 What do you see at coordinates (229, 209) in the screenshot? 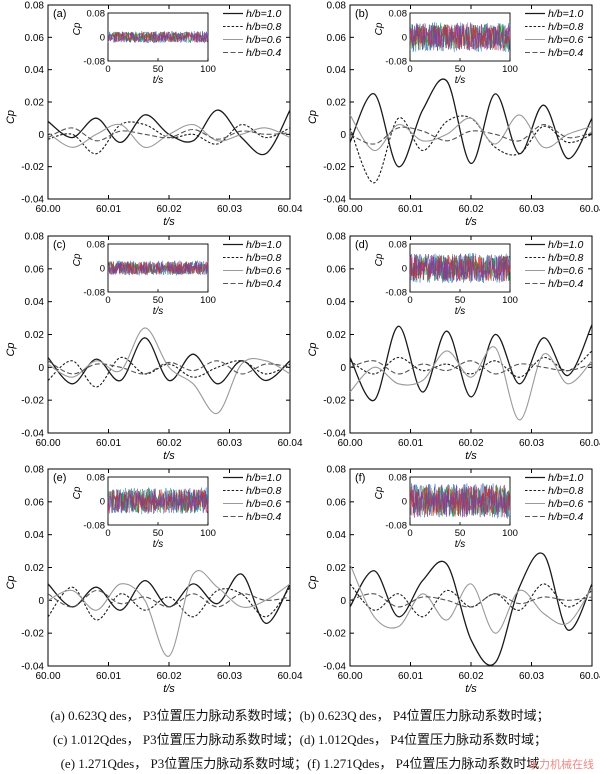
I see `x-tick-label: 60.03` at bounding box center [229, 209].